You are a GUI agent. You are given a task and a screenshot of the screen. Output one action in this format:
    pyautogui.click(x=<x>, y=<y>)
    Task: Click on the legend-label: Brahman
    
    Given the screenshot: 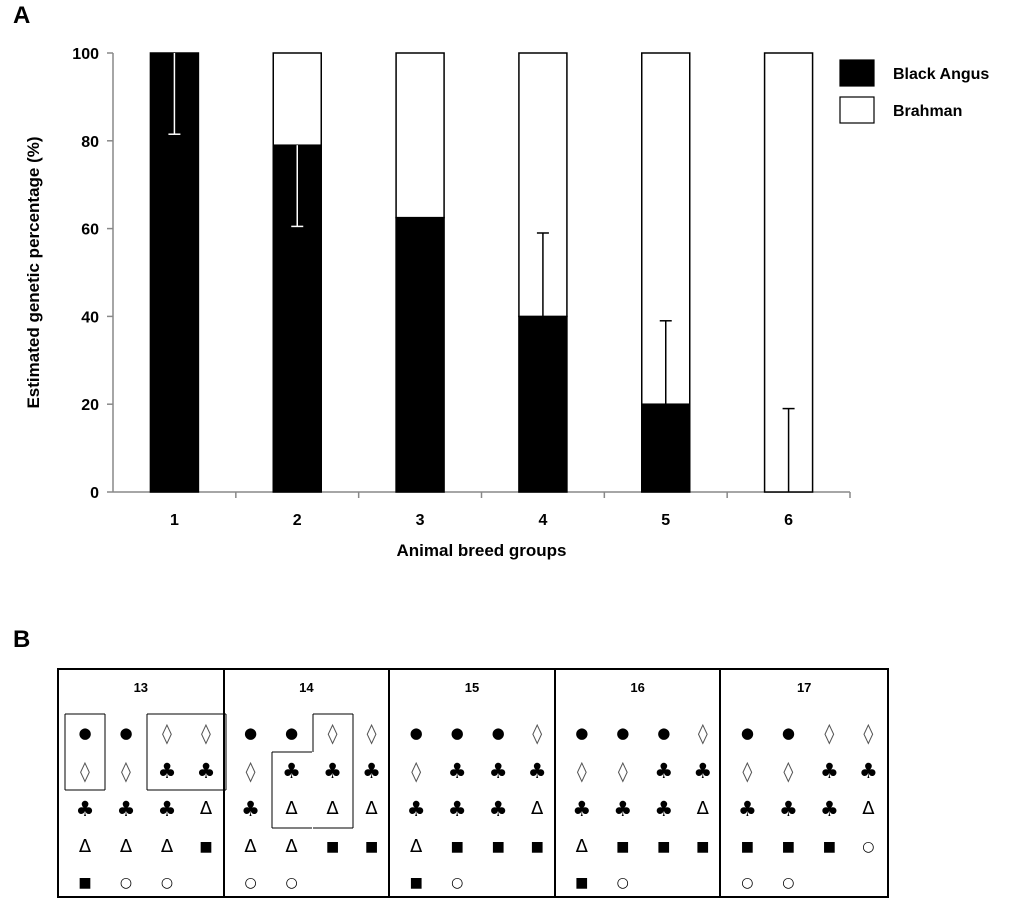 What is the action you would take?
    pyautogui.click(x=927, y=111)
    